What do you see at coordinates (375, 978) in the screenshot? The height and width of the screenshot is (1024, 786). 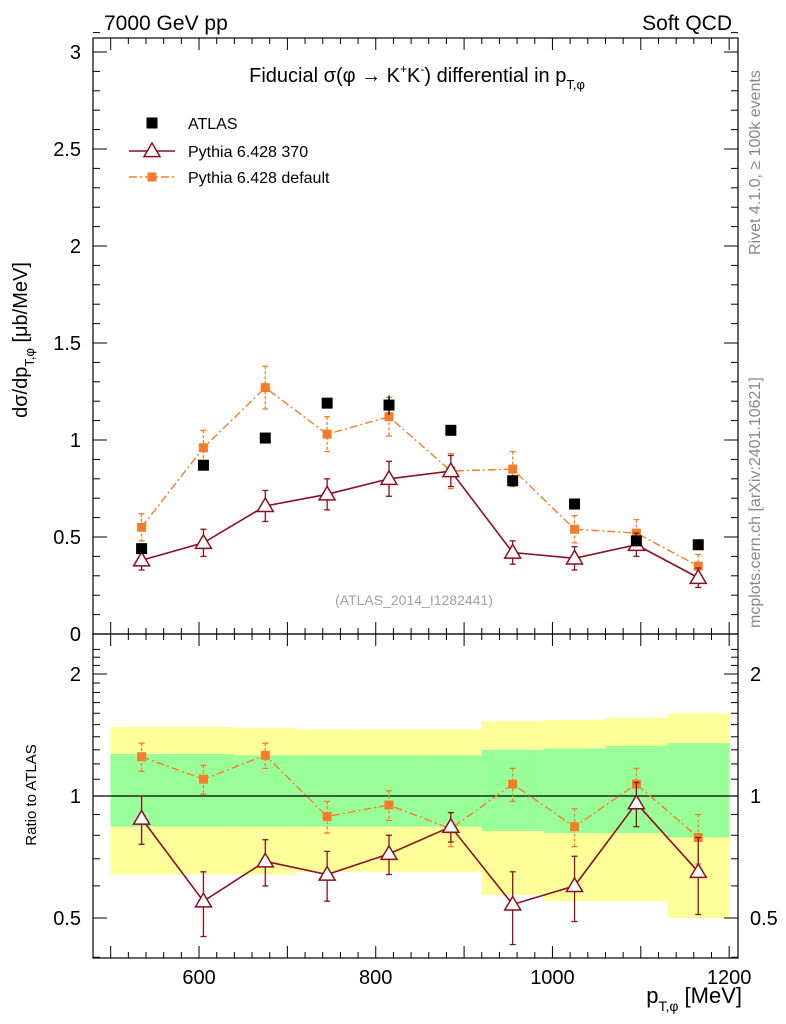 I see `x-tick-label: 800` at bounding box center [375, 978].